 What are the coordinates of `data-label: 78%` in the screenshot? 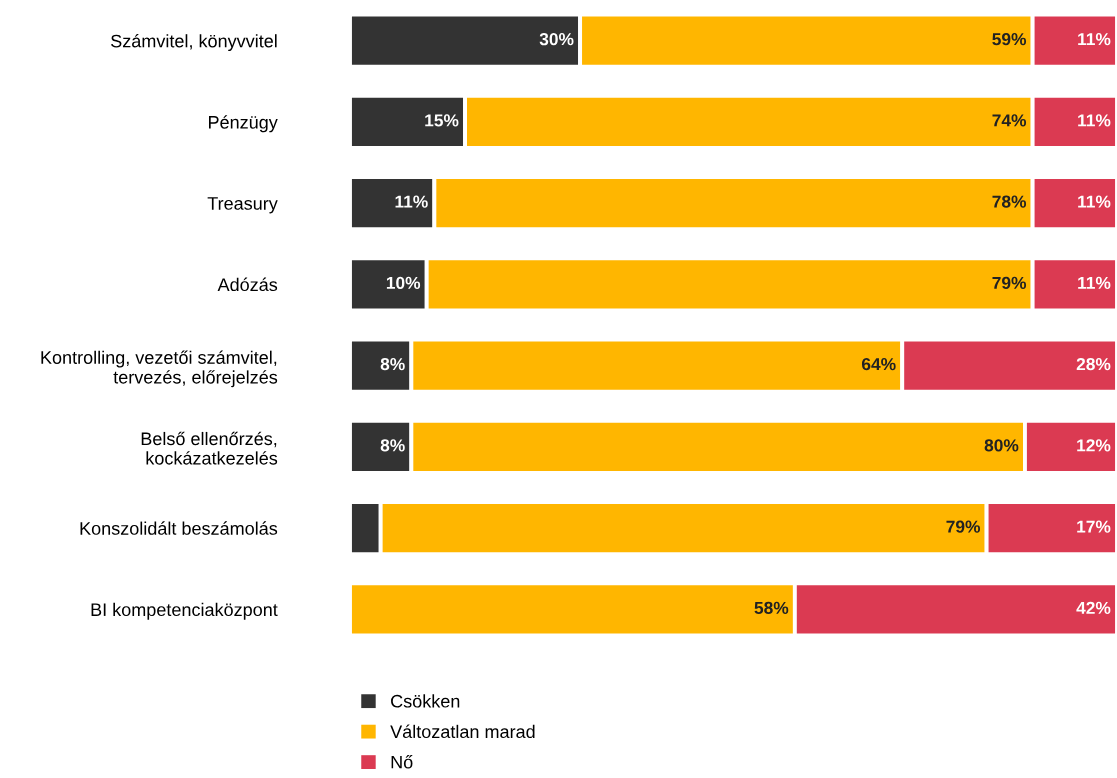 It's located at (1009, 201).